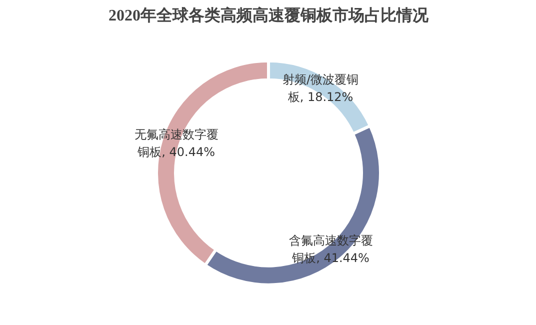 This screenshot has width=536, height=325. What do you see at coordinates (269, 15) in the screenshot?
I see `chart-title: 2020年全球各类高频高速覆铜板市场占比情况` at bounding box center [269, 15].